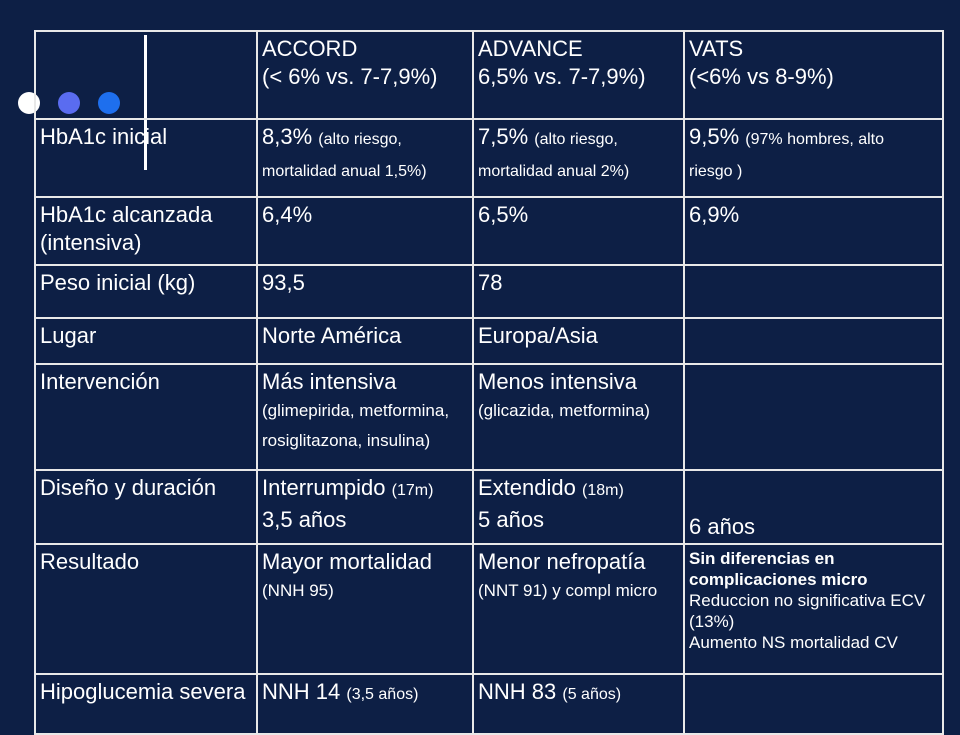 Image resolution: width=960 pixels, height=735 pixels. What do you see at coordinates (146, 75) in the screenshot?
I see `corner-cell` at bounding box center [146, 75].